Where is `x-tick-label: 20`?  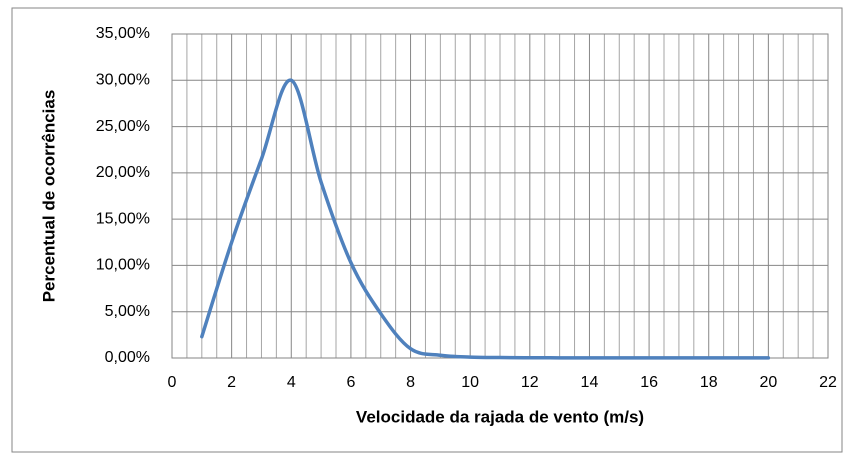 x-tick-label: 20 is located at coordinates (768, 382).